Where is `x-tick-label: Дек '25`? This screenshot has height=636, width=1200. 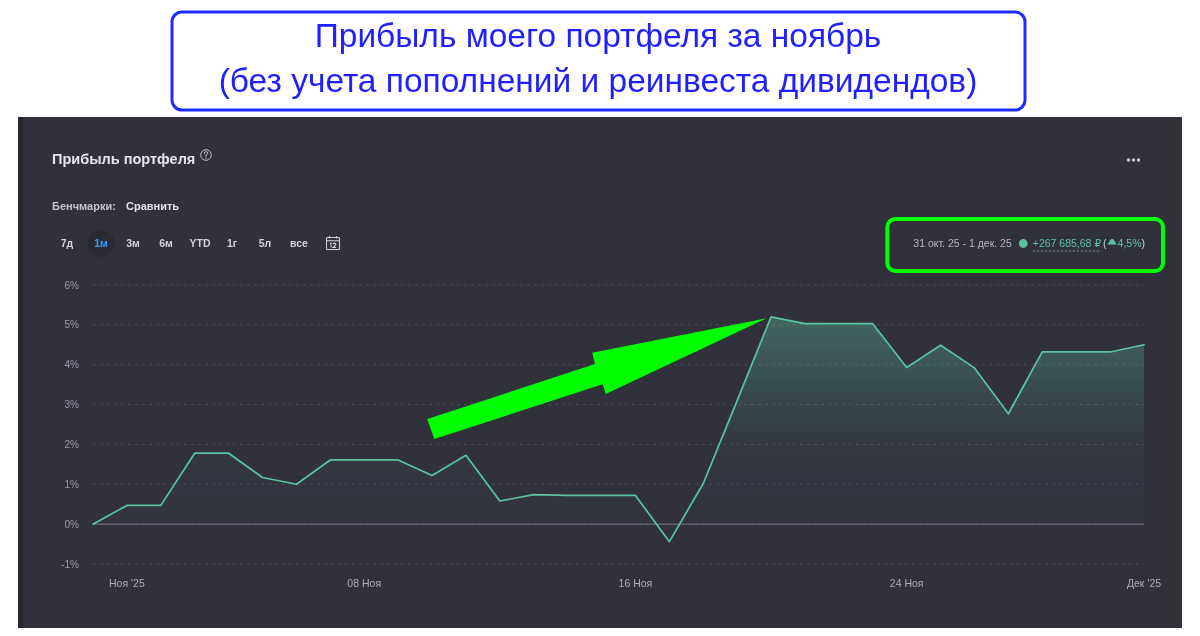 x-tick-label: Дек '25 is located at coordinates (1144, 583).